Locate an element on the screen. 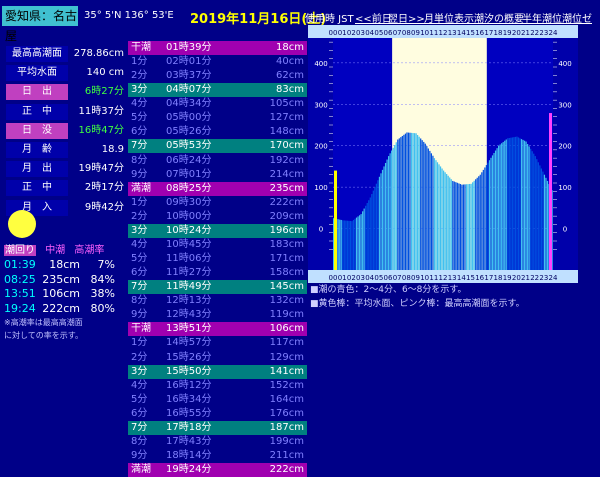  tide-table-row: 6分 11時27分 158cm is located at coordinates (217, 273).